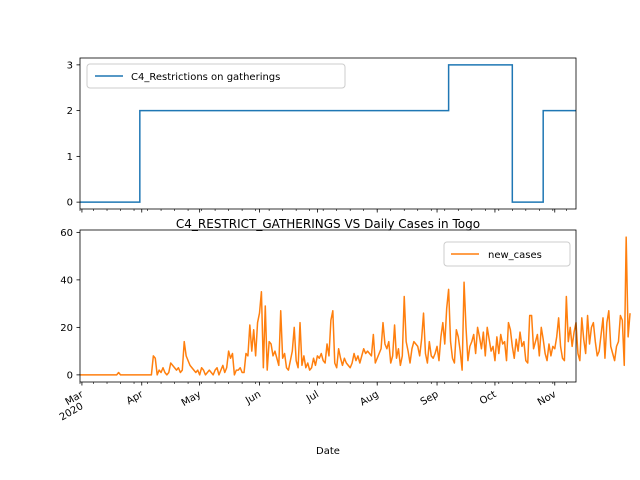 The height and width of the screenshot is (480, 640). I want to click on top-y-tick-label: 3, so click(70, 65).